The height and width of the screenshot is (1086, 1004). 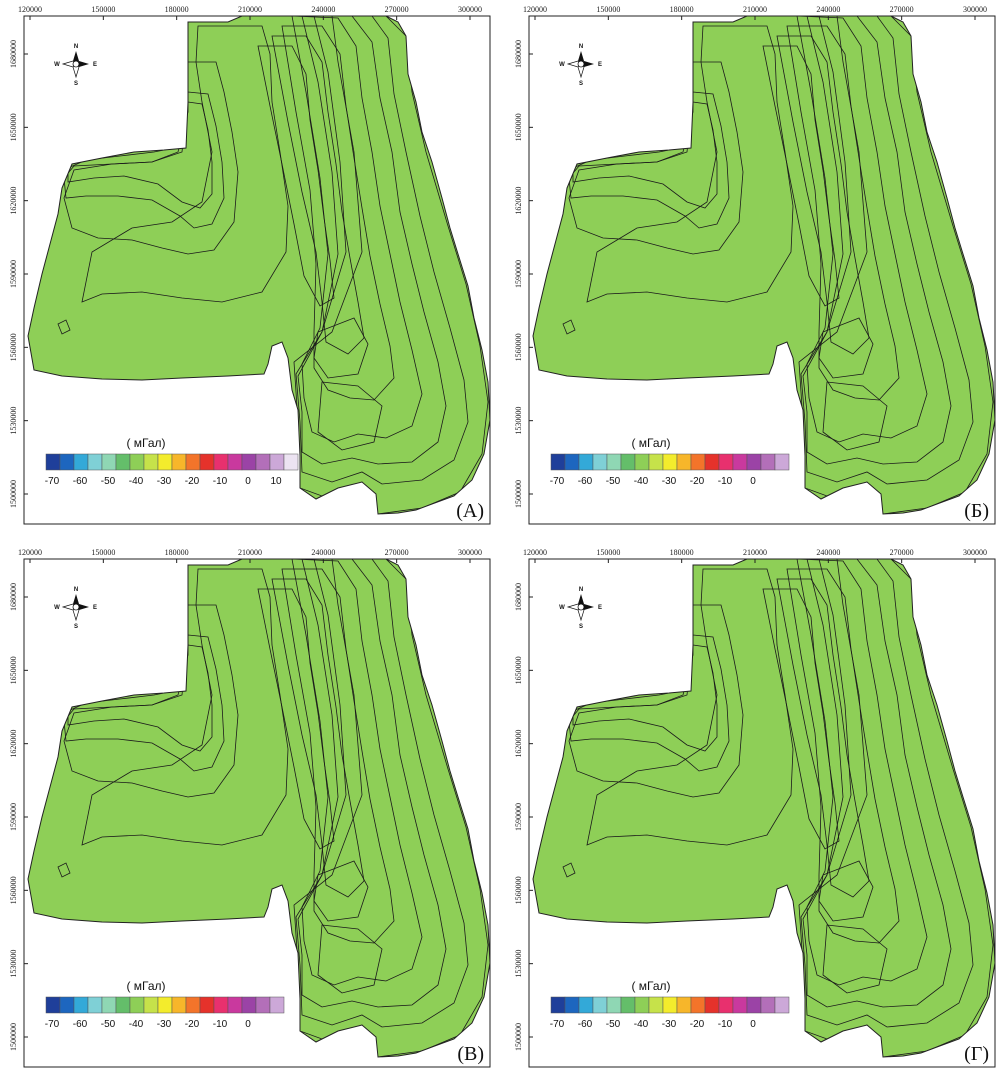 What do you see at coordinates (470, 511) in the screenshot?
I see `panel-label: (A)` at bounding box center [470, 511].